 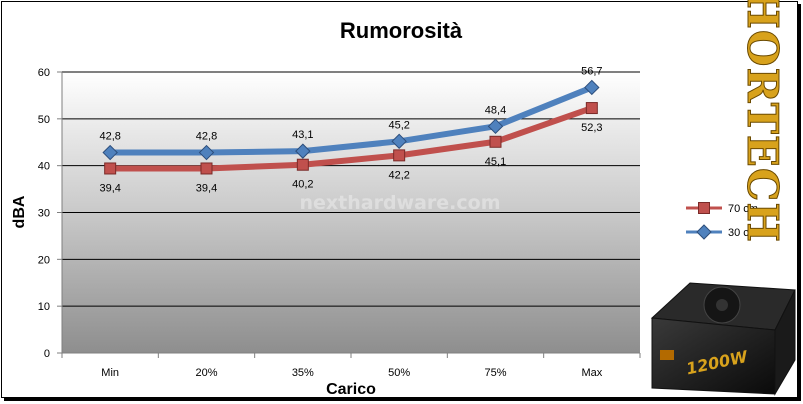 What do you see at coordinates (302, 135) in the screenshot?
I see `data-label: 43,1` at bounding box center [302, 135].